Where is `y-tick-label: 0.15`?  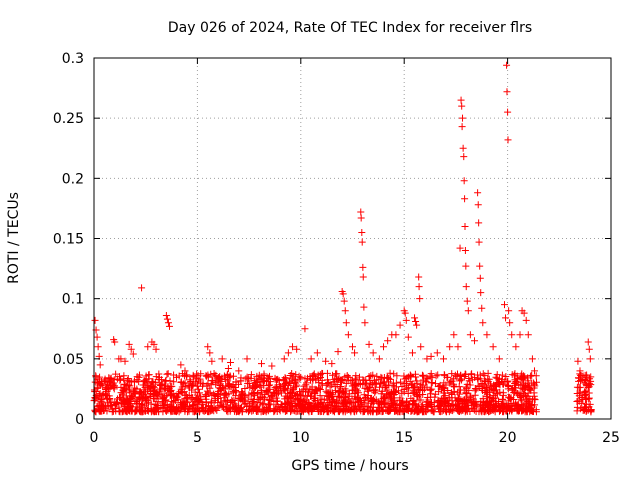
y-tick-label: 0.15 is located at coordinates (68, 240).